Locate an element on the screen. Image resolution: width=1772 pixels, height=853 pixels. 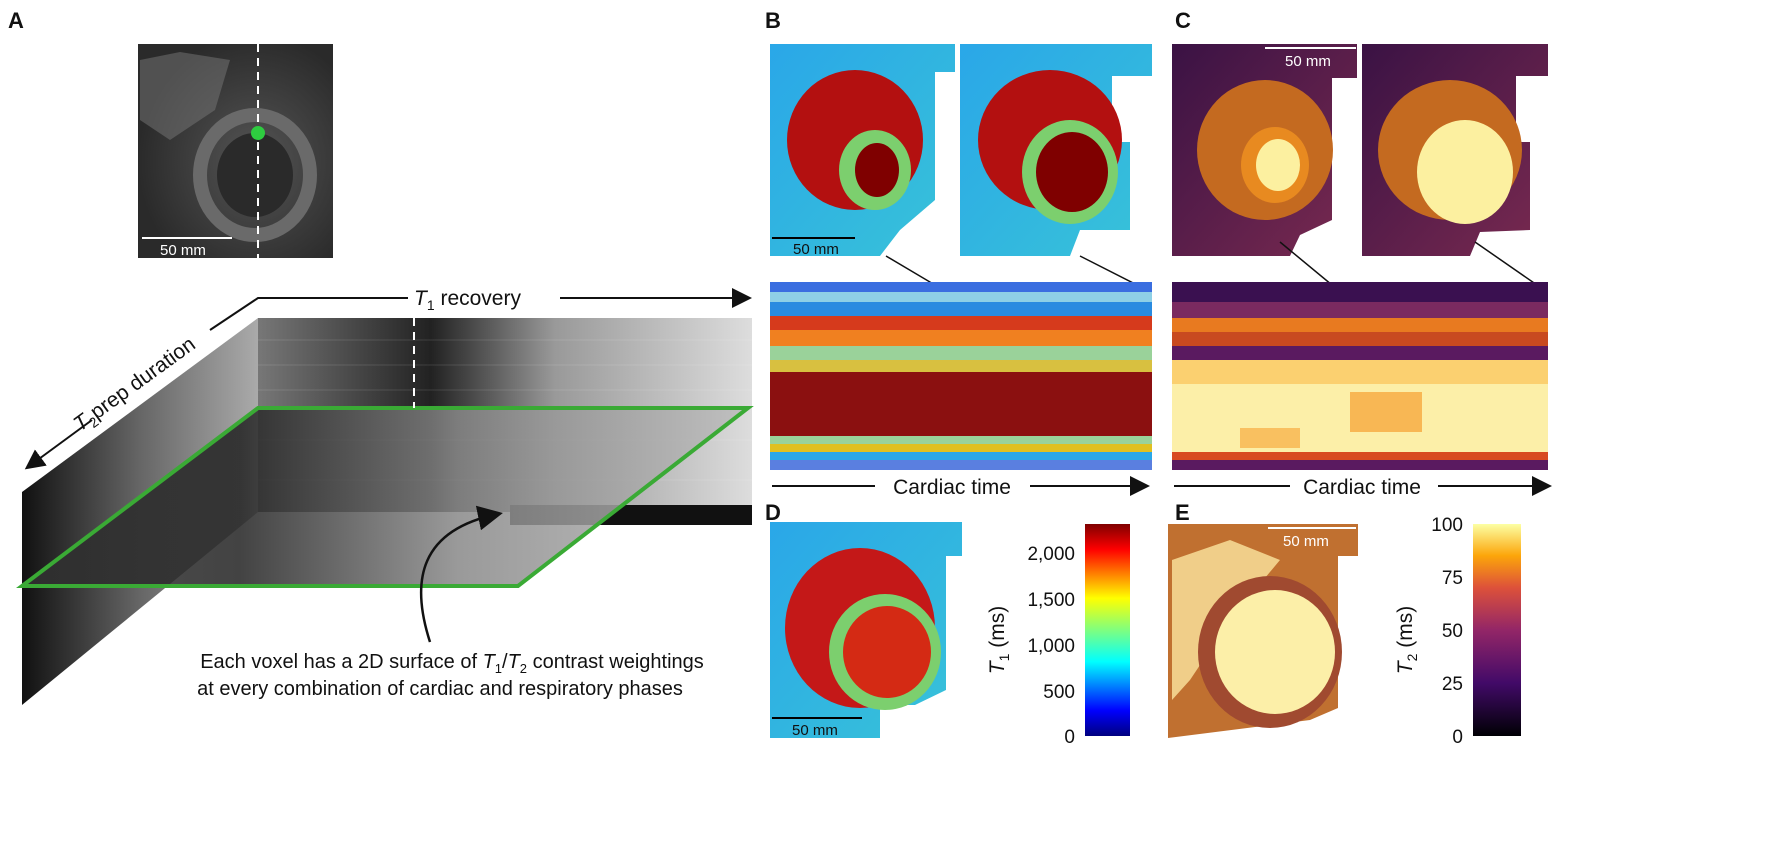
t1-axis-rest: recovery is located at coordinates (478, 298).